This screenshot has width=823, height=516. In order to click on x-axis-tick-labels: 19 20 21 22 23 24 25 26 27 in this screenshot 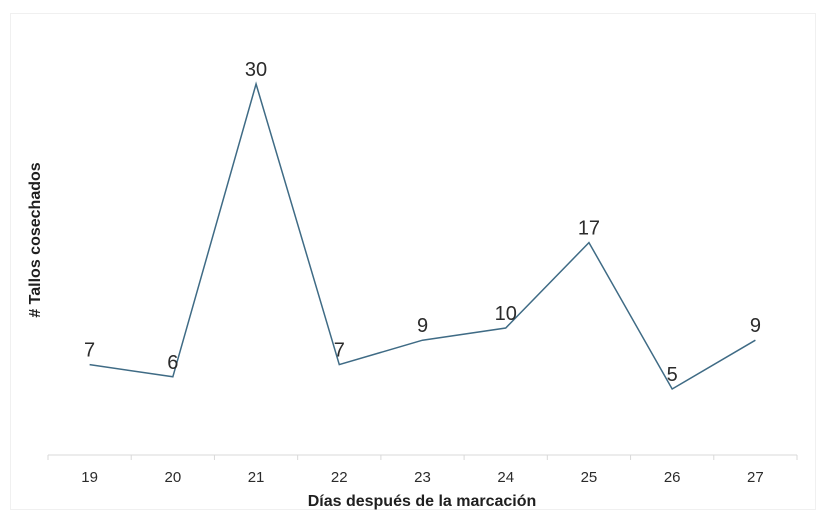, I will do `click(422, 477)`.